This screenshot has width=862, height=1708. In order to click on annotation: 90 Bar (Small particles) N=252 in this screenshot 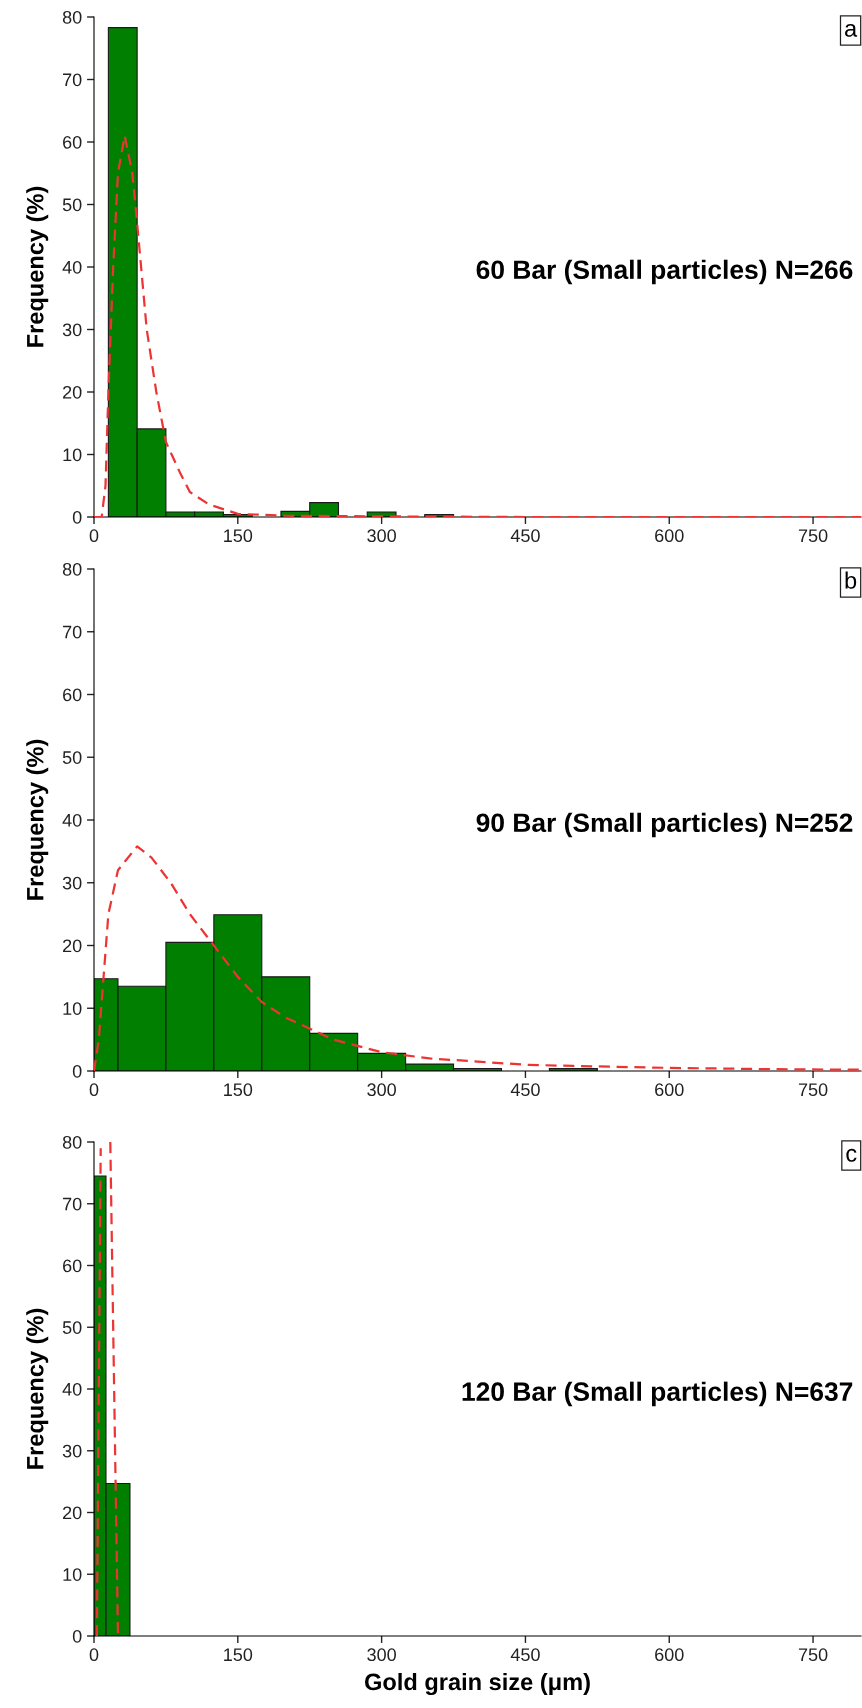, I will do `click(664, 825)`.